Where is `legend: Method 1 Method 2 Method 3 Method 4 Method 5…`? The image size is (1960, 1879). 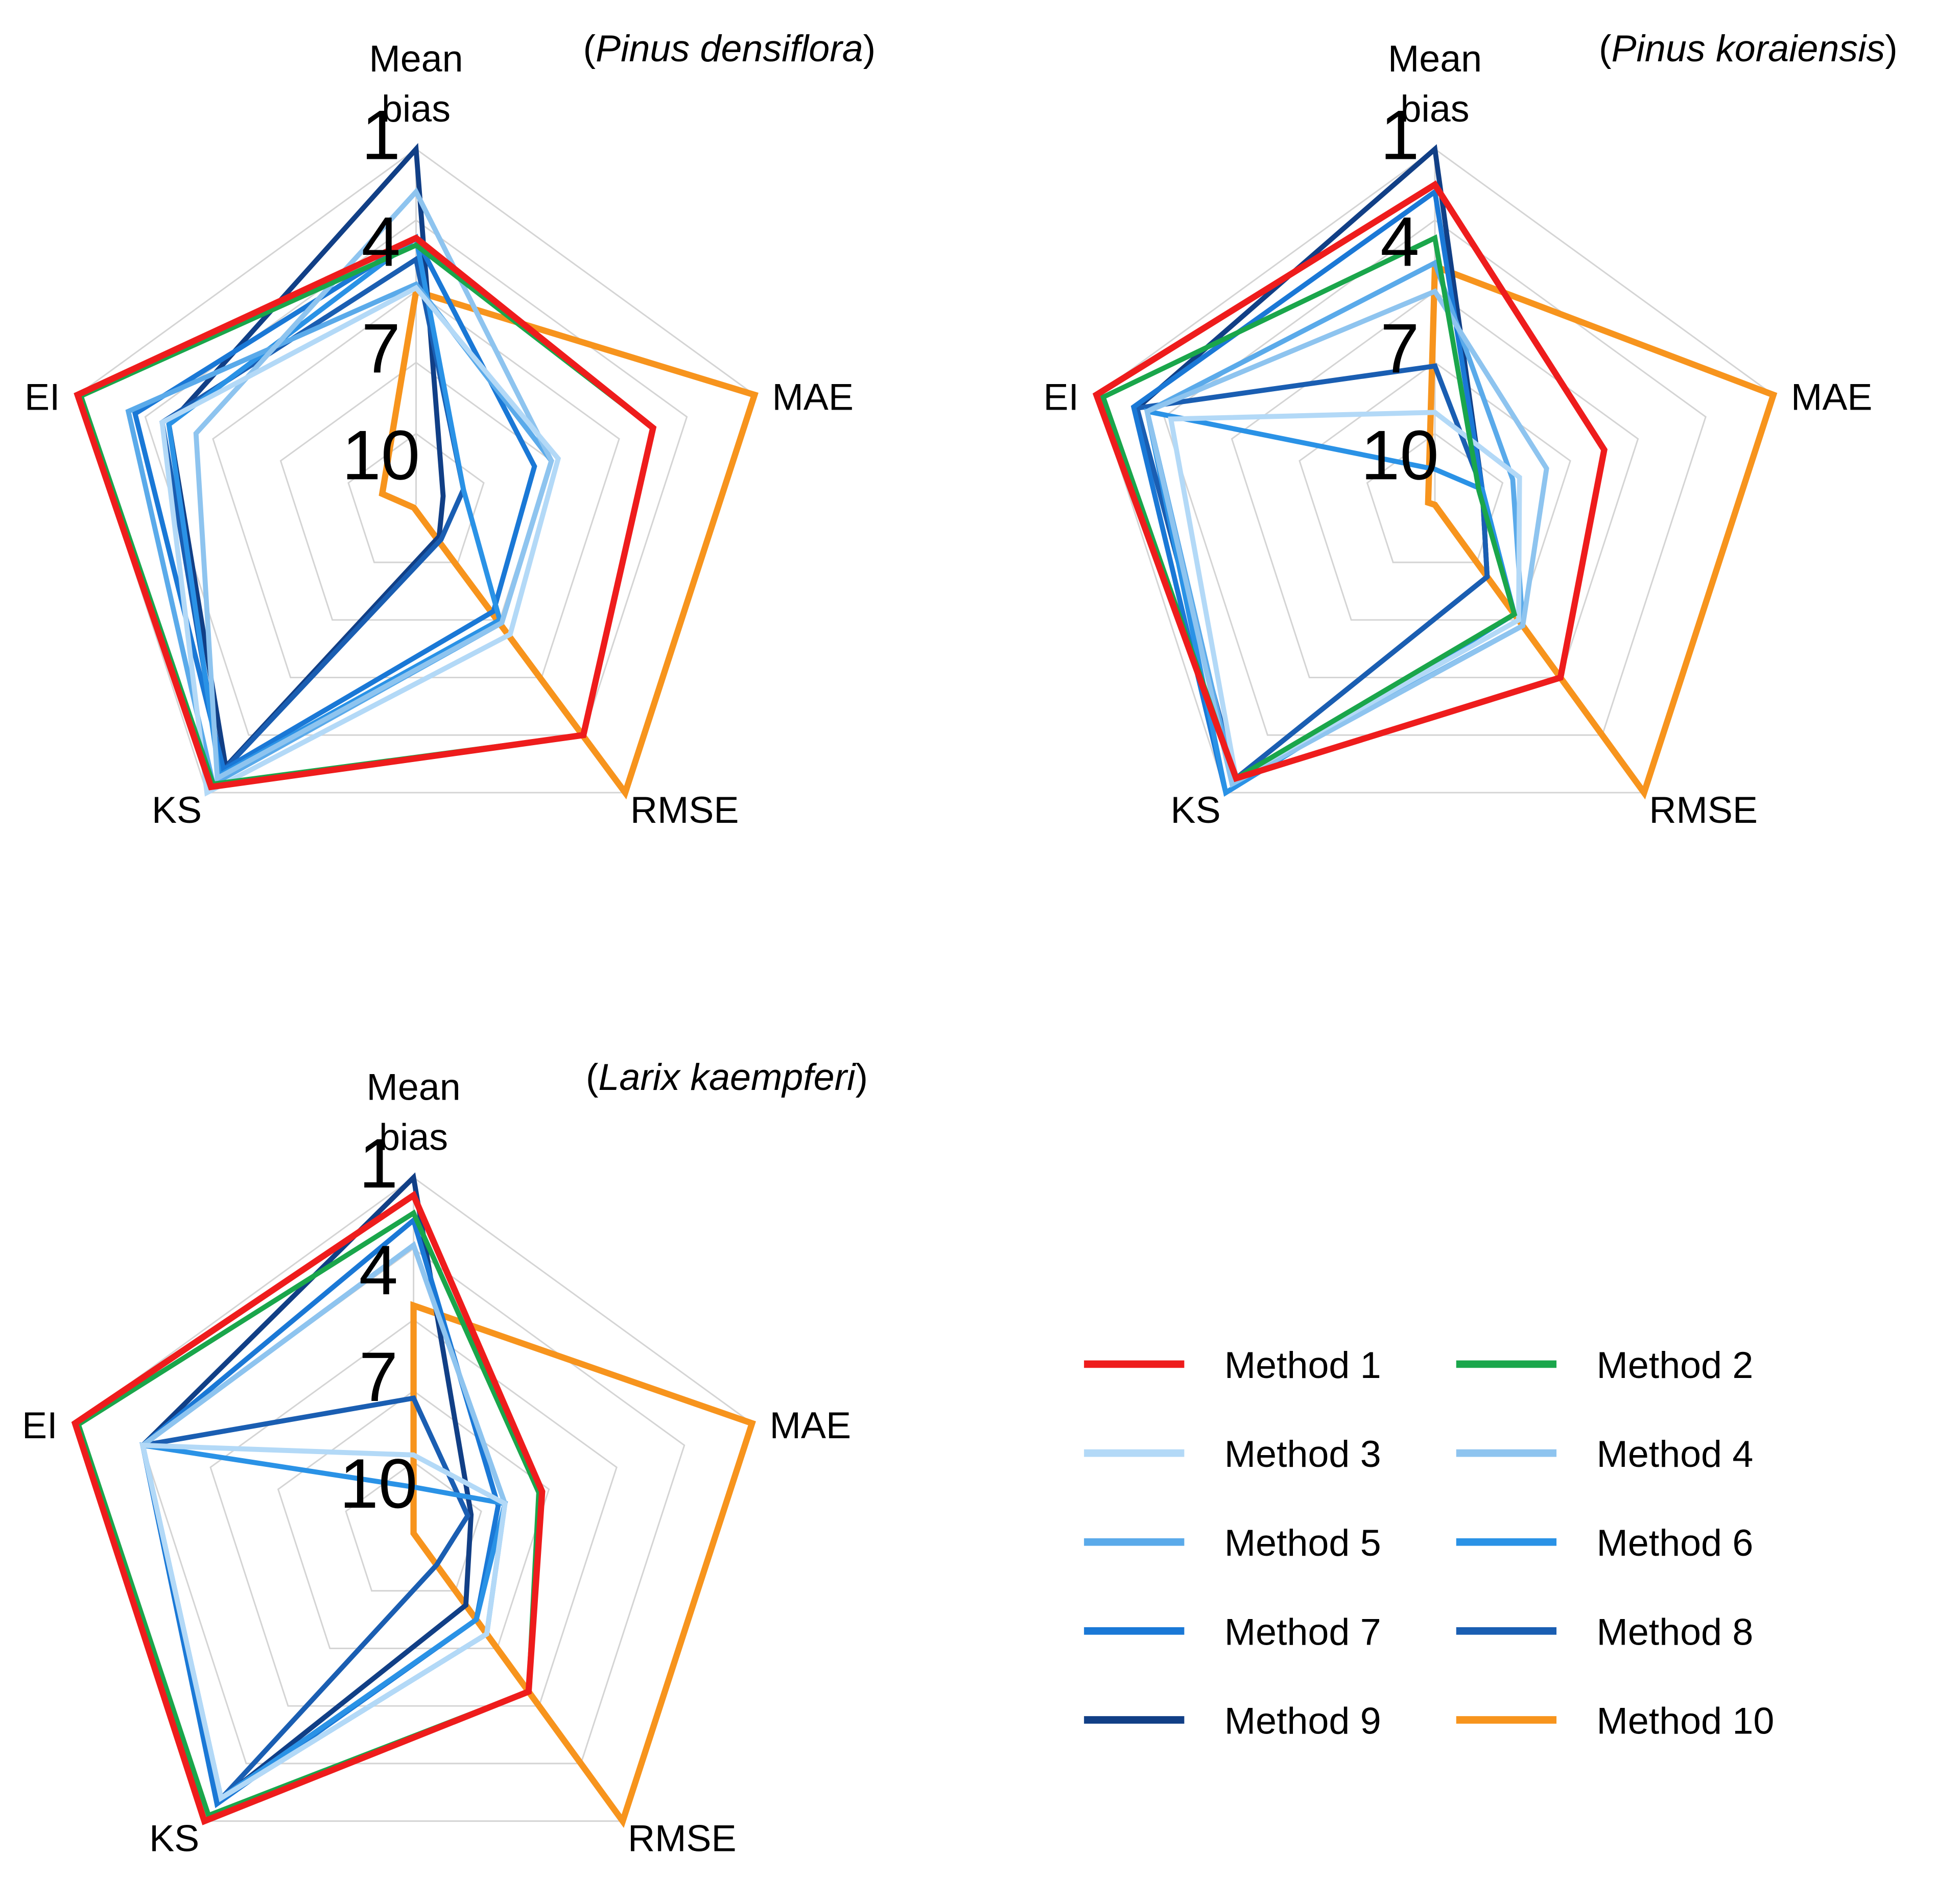
legend: Method 1 Method 2 Method 3 Method 4 Method 5… is located at coordinates (1429, 1543).